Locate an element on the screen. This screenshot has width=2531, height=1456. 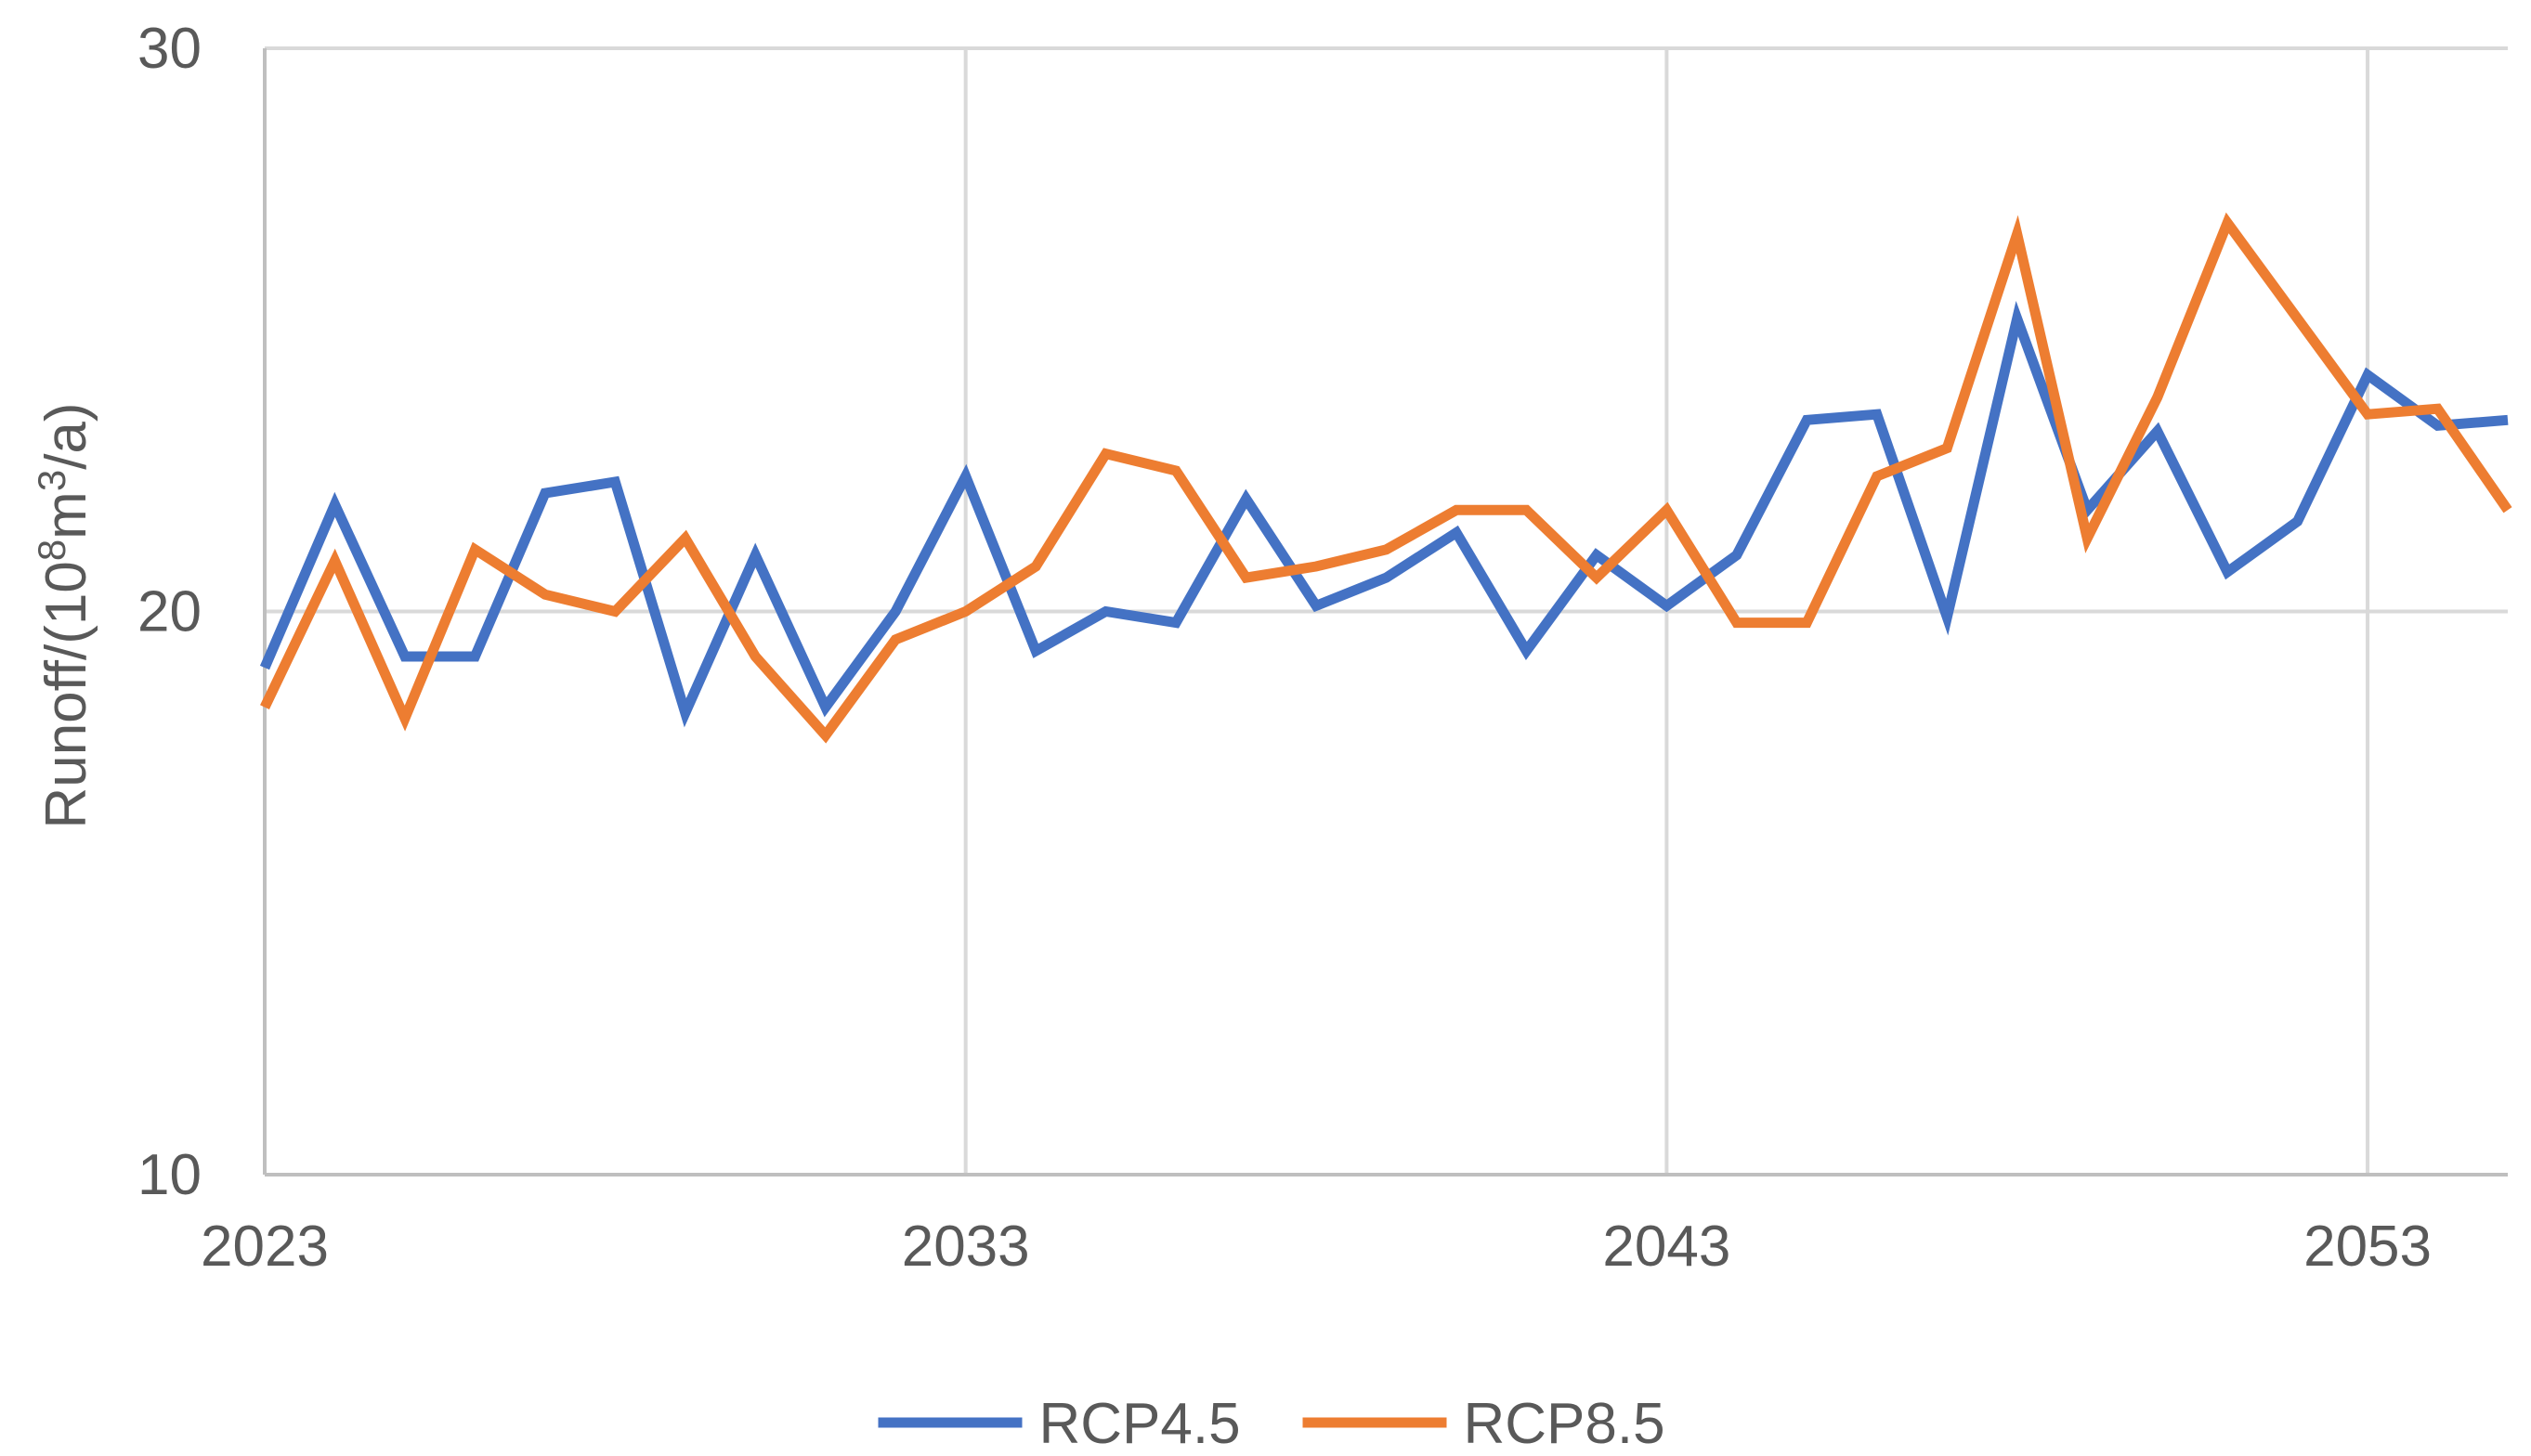
x-tick-label: 2023 is located at coordinates (265, 1247).